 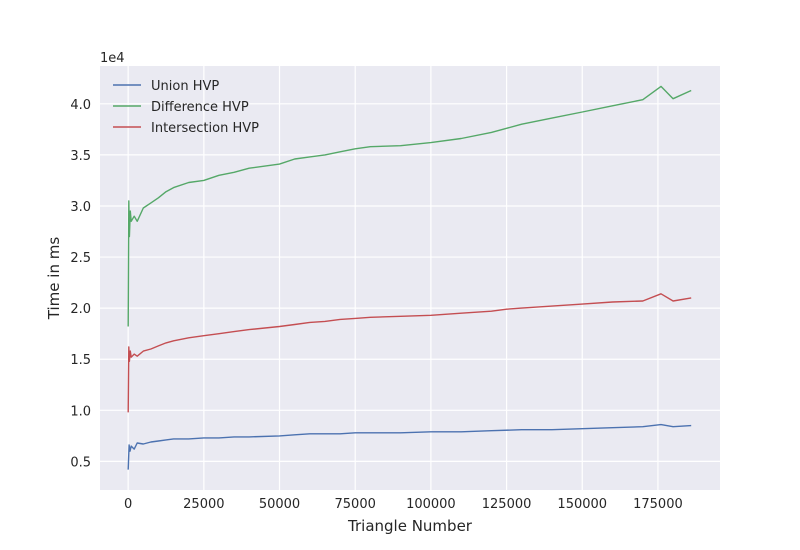 I want to click on y-tick-label: 3.5, so click(x=80, y=156).